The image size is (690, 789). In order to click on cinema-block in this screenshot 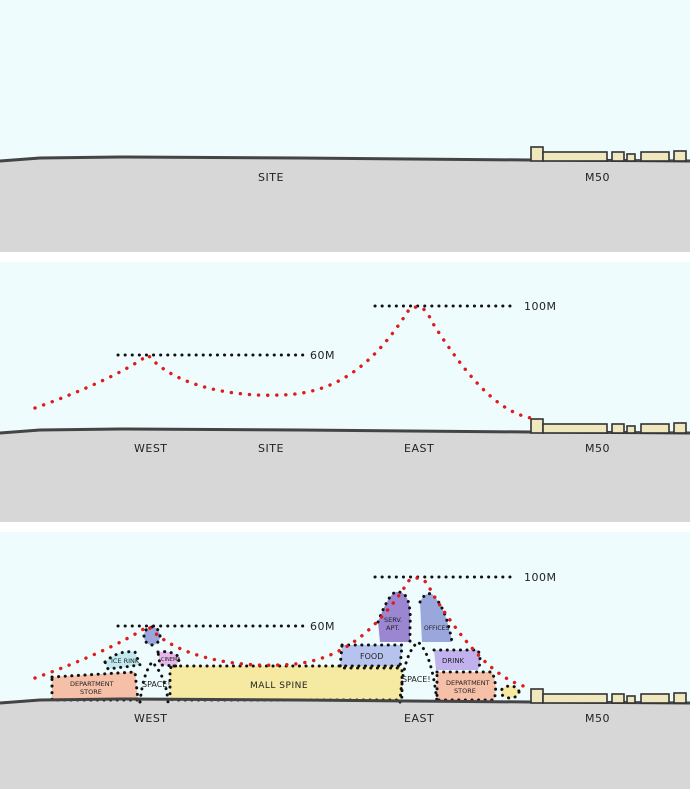, I will do `click(169, 658)`.